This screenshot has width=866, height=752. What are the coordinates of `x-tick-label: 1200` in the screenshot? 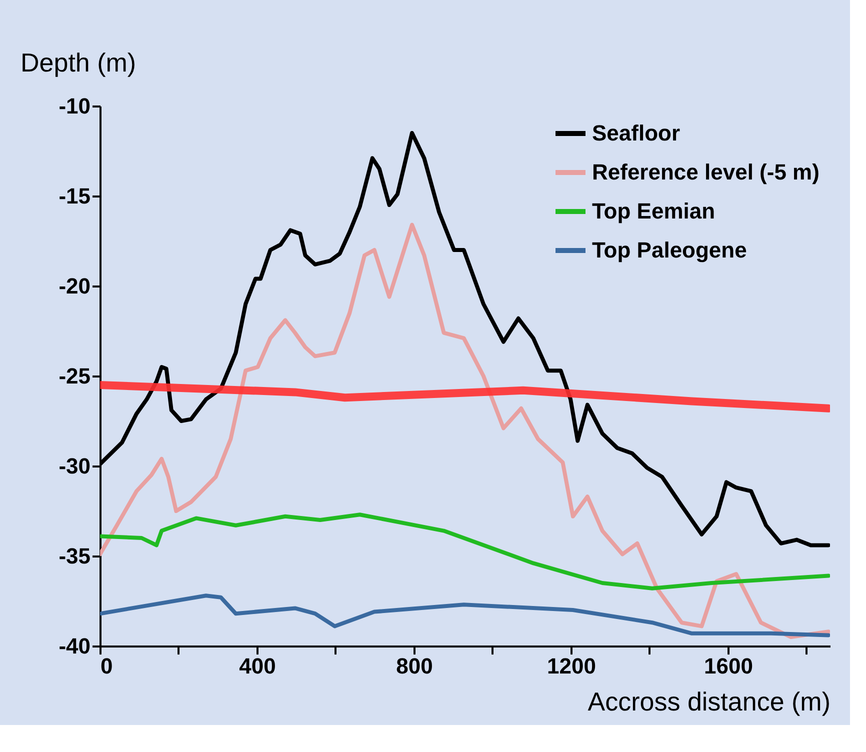 It's located at (571, 666).